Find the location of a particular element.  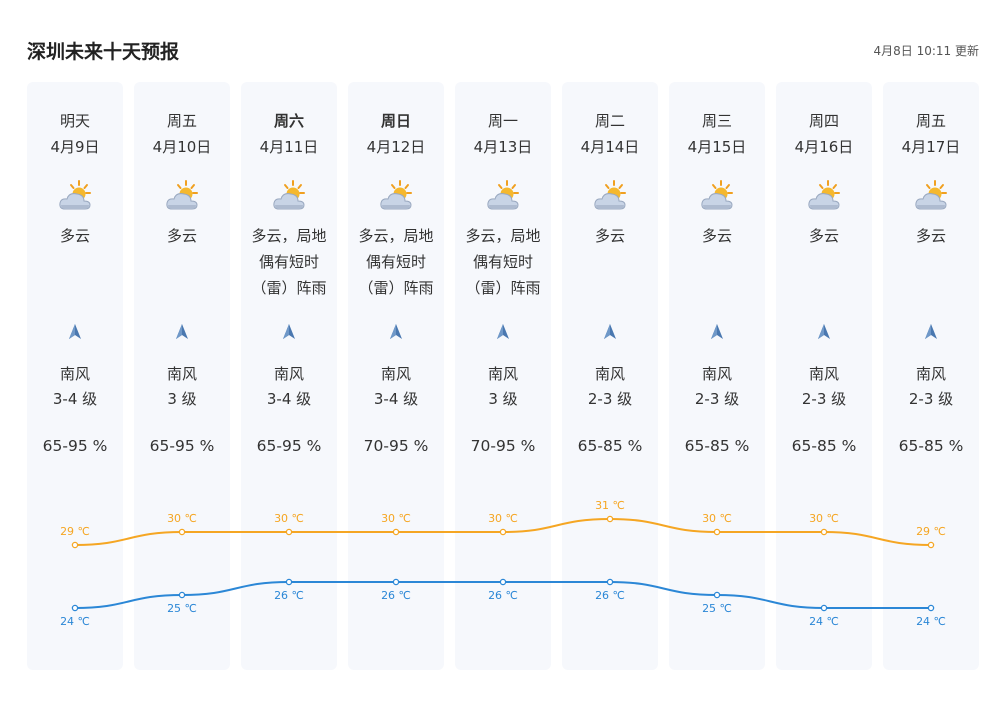

day-column: 周六 4月11日 多云，局地偶有短时（雷）阵雨 南风 3-4 级 65-95 % is located at coordinates (289, 376).